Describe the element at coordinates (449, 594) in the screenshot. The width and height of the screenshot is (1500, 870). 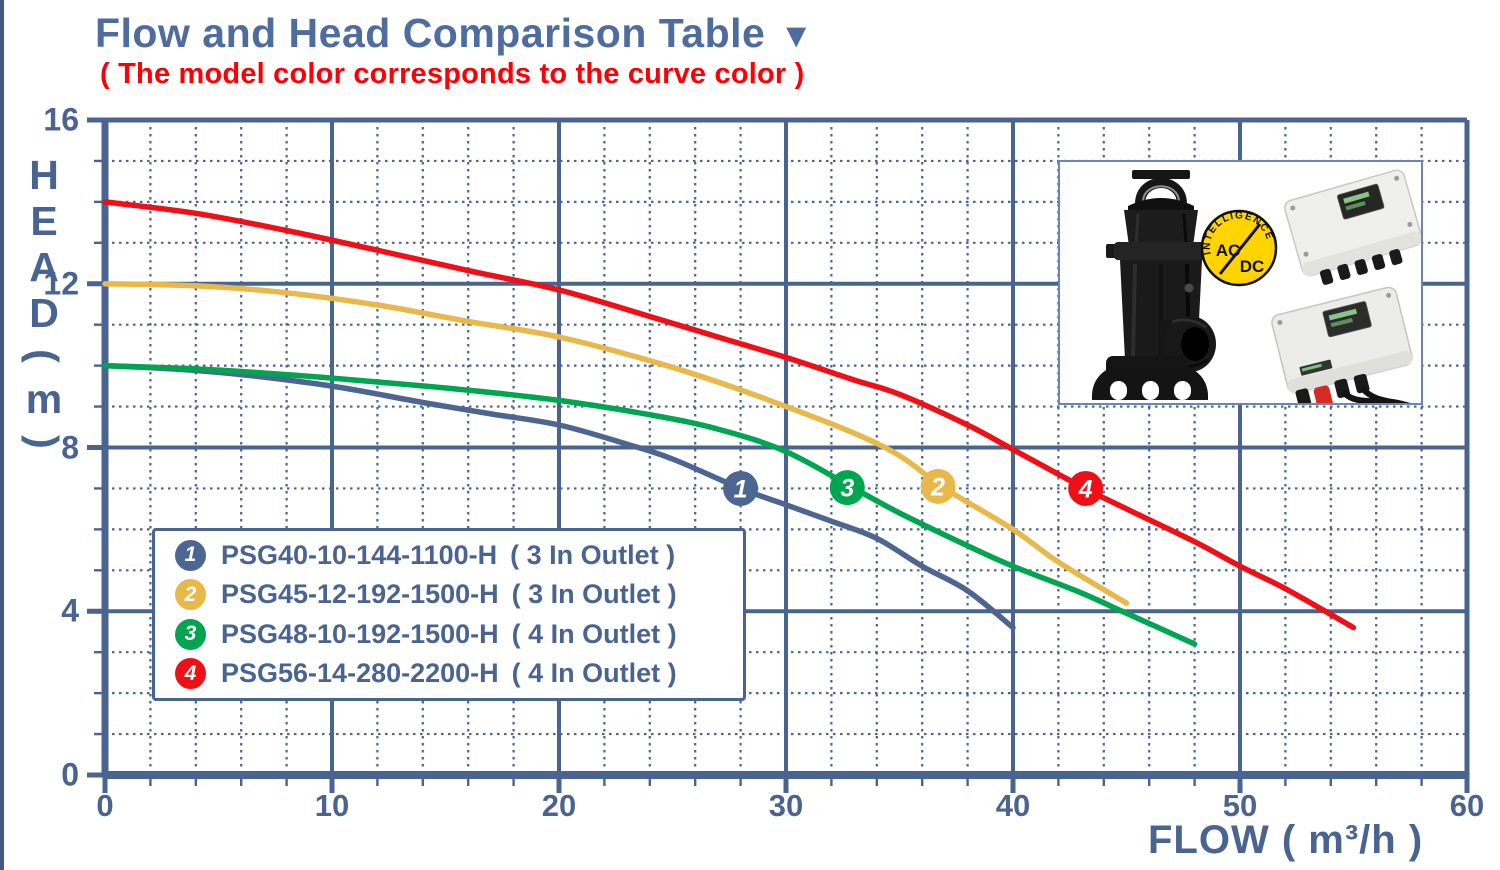
I see `legend-label: PSG45-12-192-1500-H( 3 In Outlet )` at that location.